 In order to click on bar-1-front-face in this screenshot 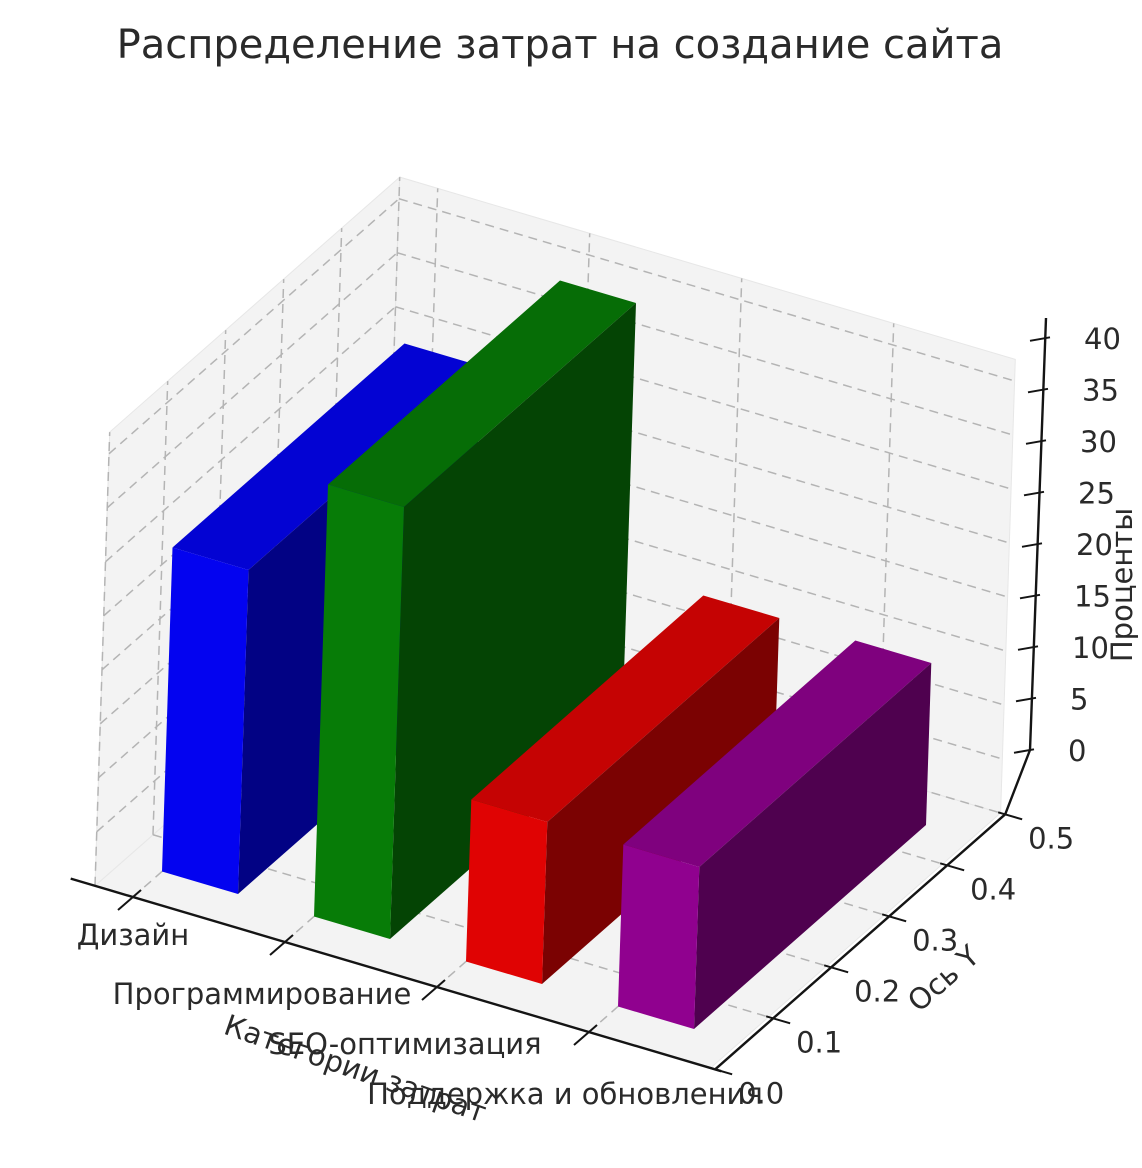, I will do `click(359, 711)`.